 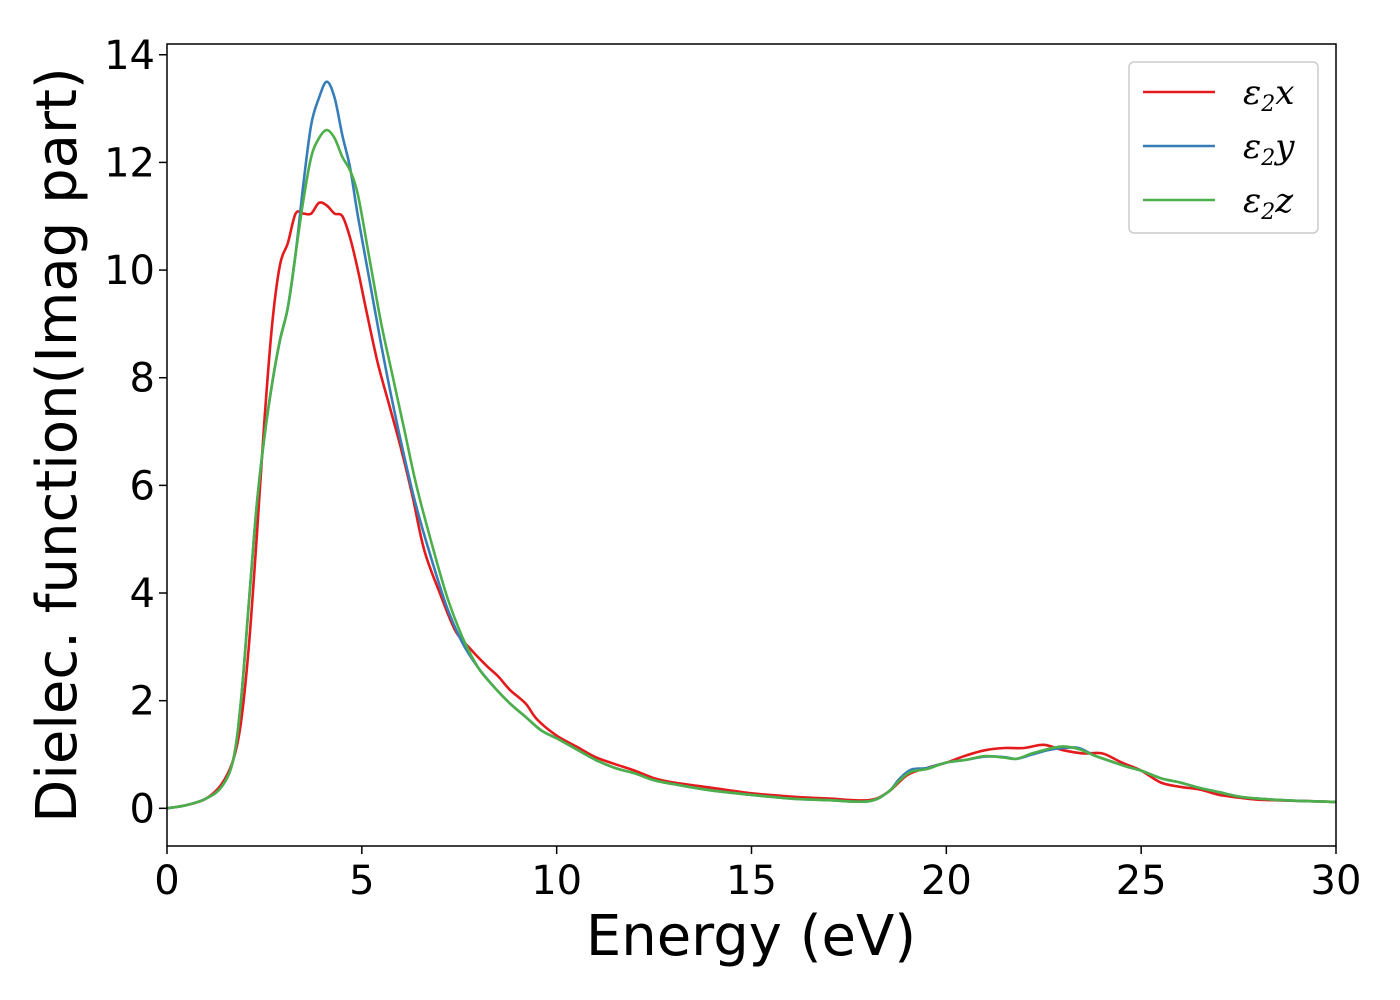 I want to click on x-axis: 0 5 10 15 20 25 30, so click(x=757, y=875).